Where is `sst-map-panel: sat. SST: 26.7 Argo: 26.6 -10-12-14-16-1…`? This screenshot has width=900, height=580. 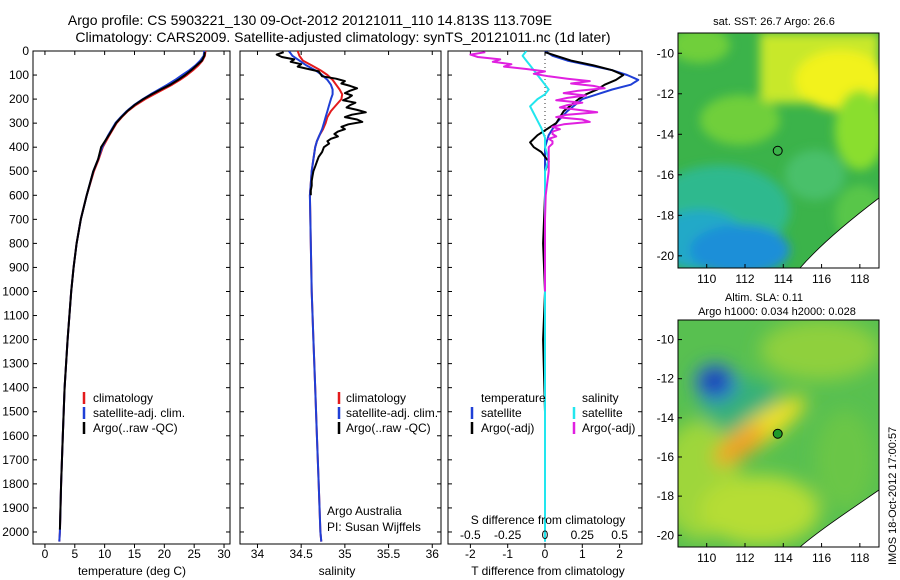 sst-map-panel: sat. SST: 26.7 Argo: 26.6 -10-12-14-16-1… is located at coordinates (768, 151).